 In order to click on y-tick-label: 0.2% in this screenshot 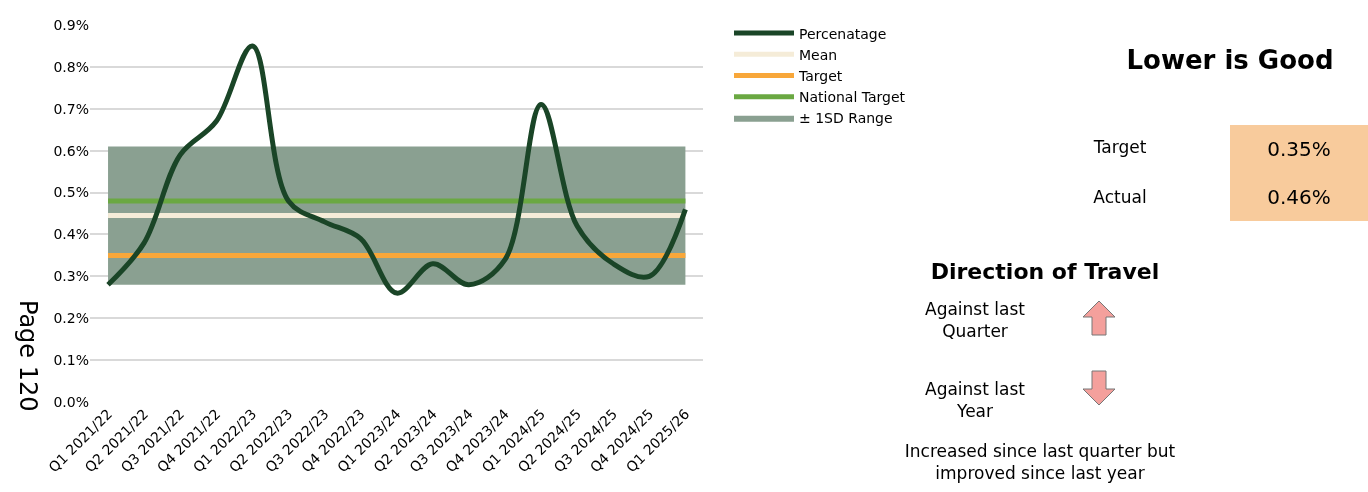, I will do `click(71, 318)`.